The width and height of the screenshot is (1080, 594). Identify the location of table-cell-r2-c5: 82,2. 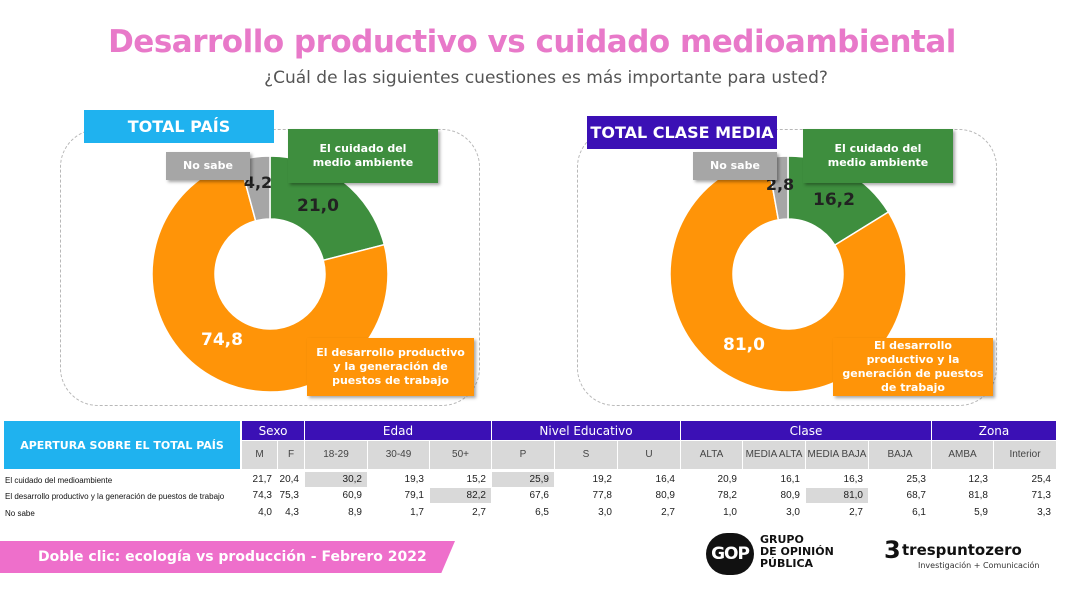
(460, 495).